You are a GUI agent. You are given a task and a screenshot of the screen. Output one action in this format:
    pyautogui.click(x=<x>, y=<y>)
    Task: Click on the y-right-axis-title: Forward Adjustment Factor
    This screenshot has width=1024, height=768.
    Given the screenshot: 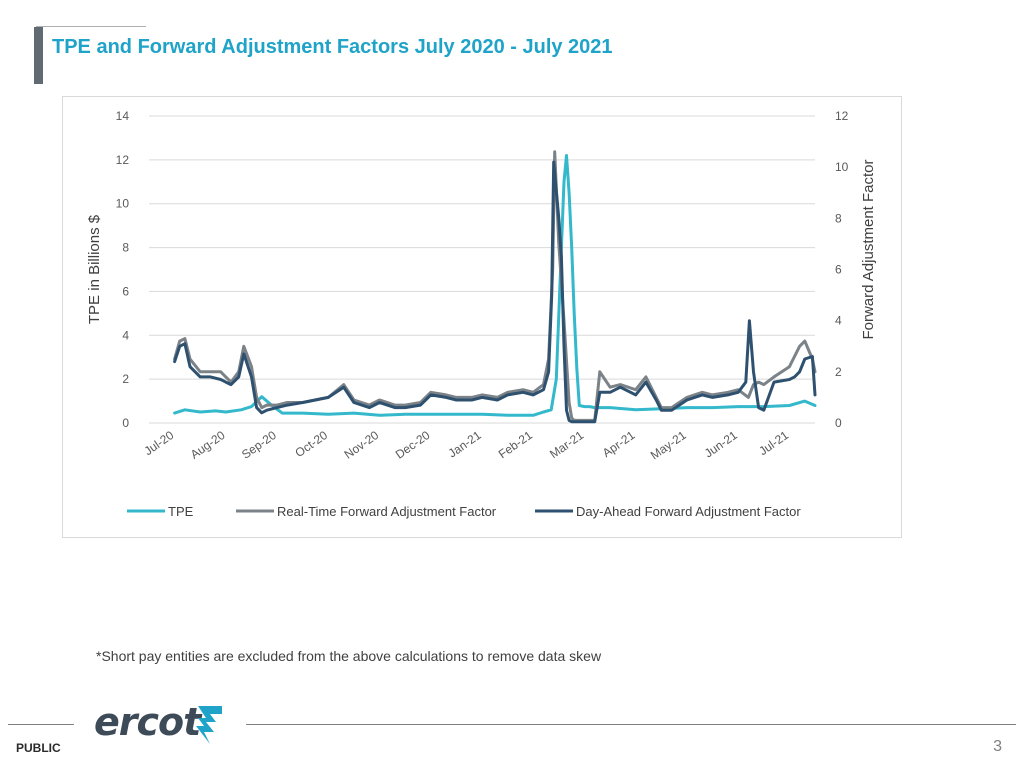 What is the action you would take?
    pyautogui.click(x=868, y=249)
    